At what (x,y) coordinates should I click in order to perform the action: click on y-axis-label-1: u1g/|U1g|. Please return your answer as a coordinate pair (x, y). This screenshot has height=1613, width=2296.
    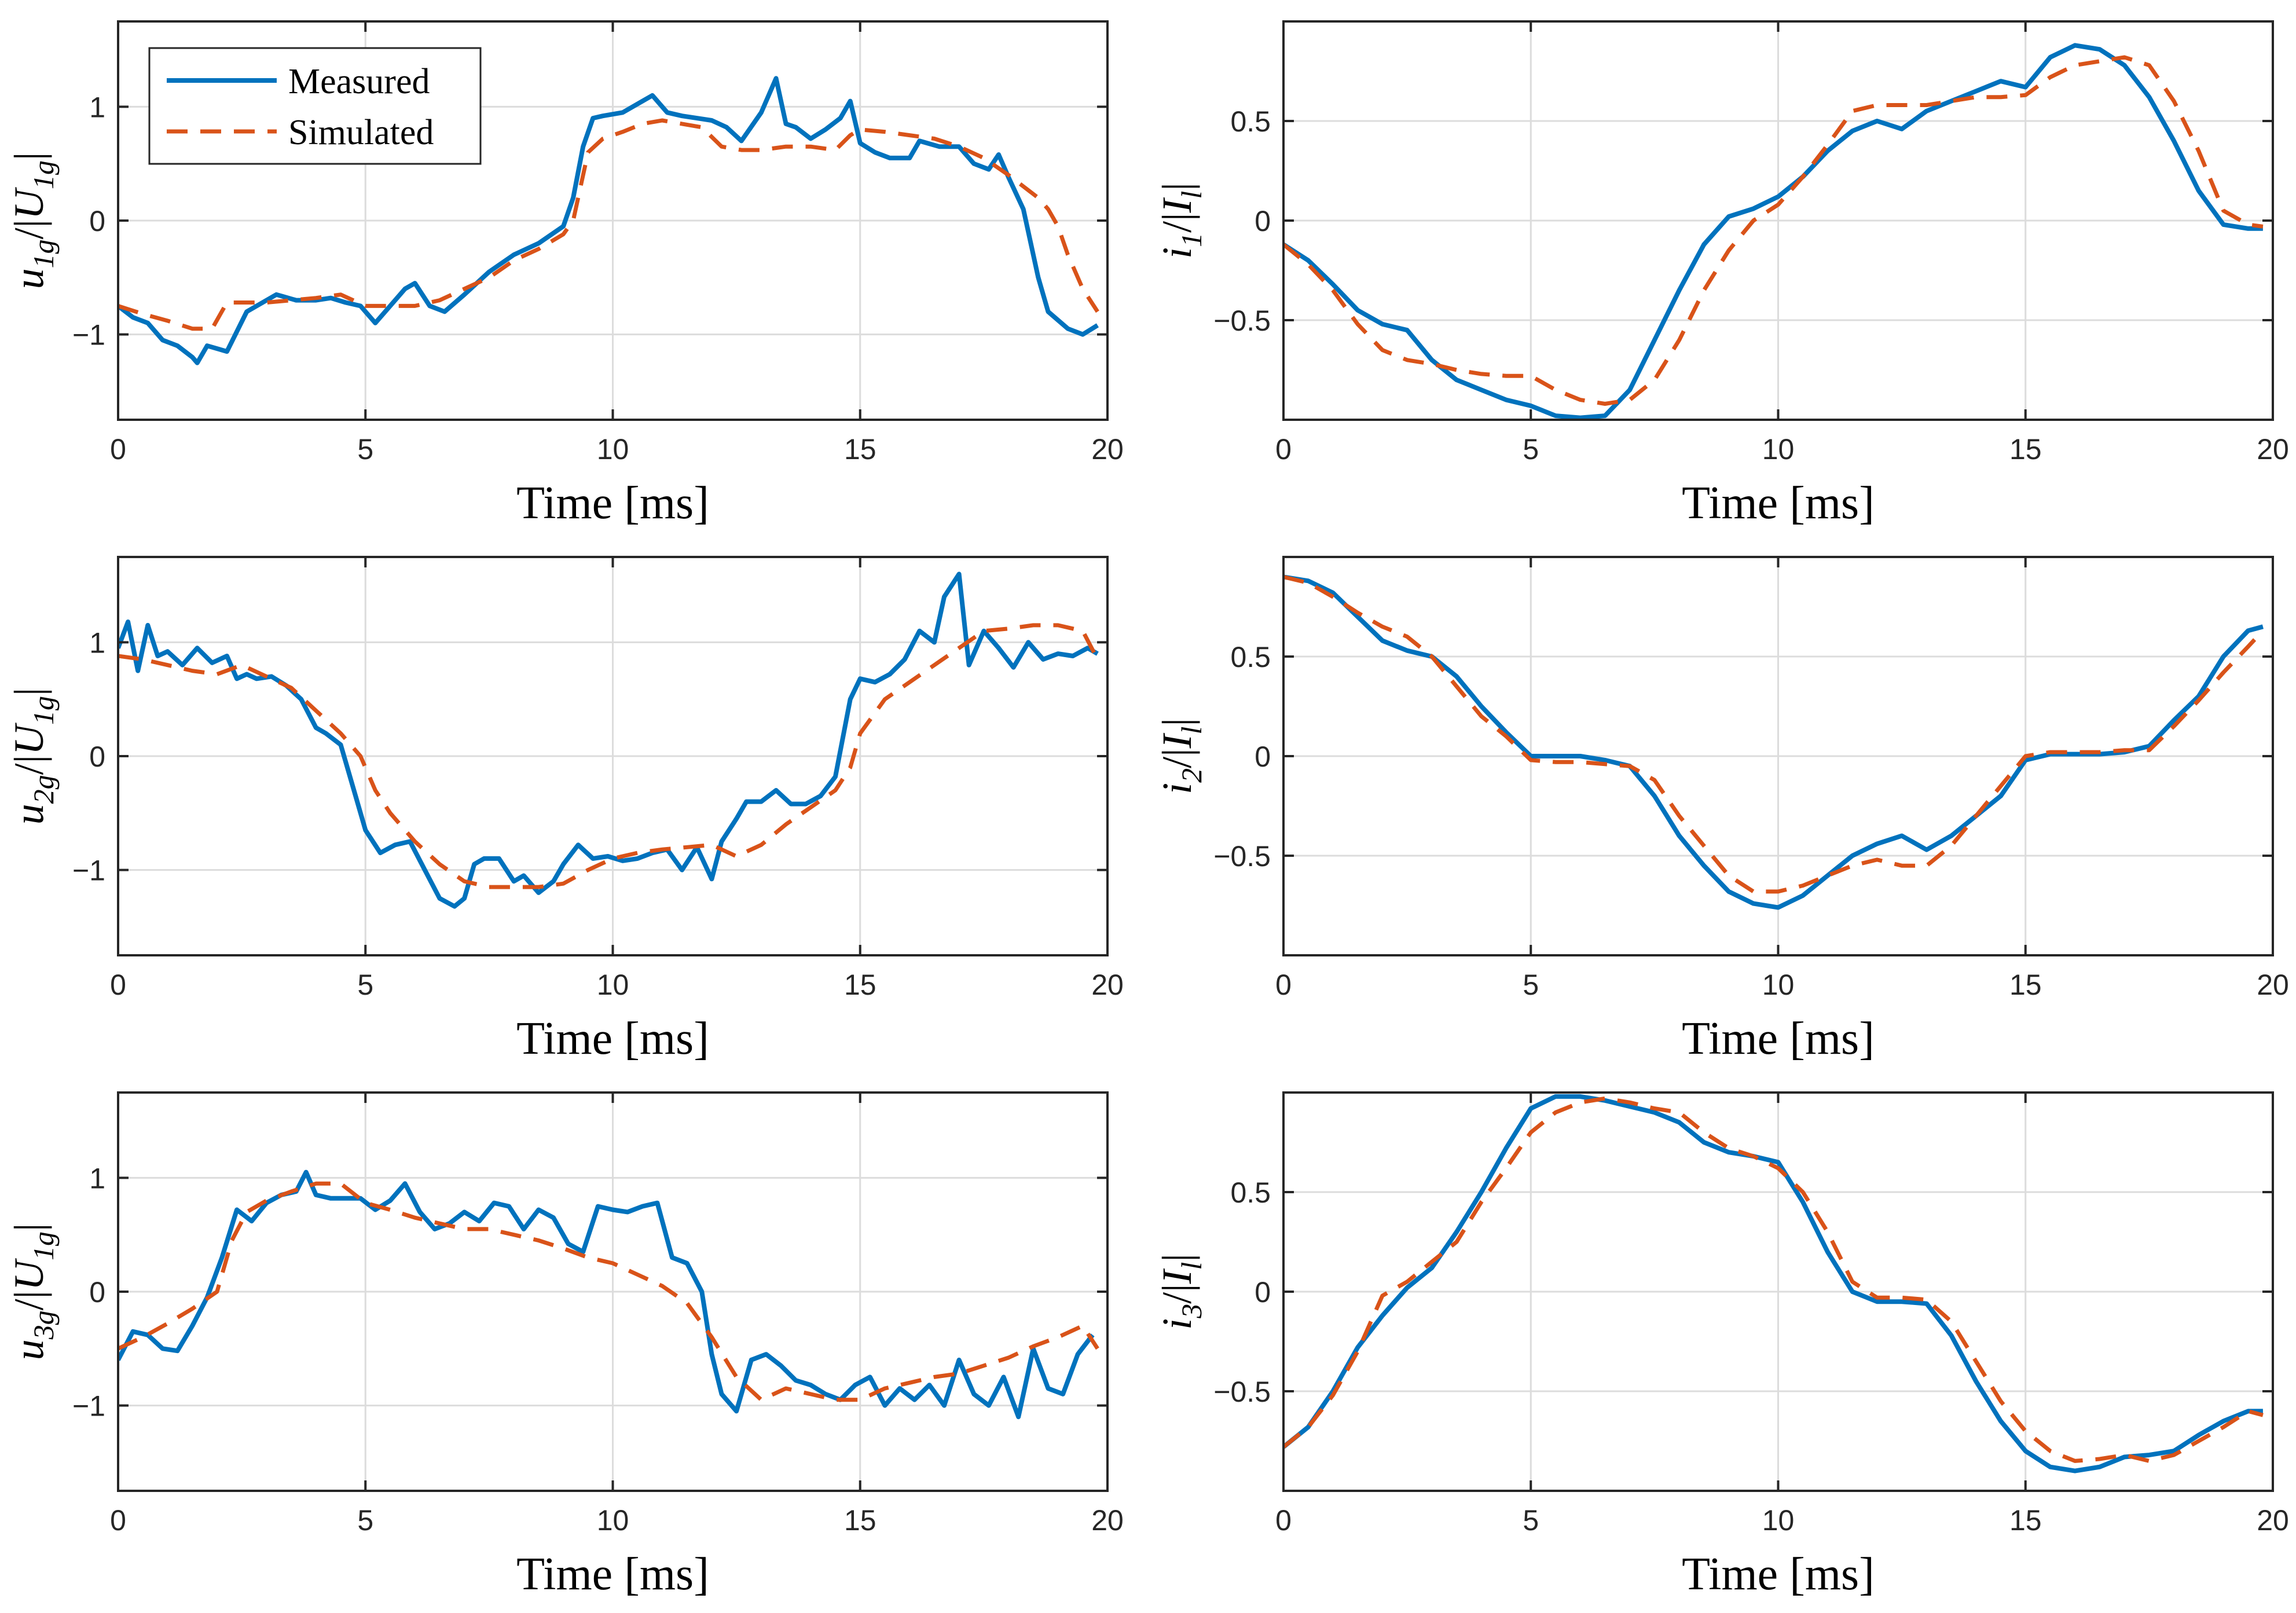
    Looking at the image, I should click on (33, 220).